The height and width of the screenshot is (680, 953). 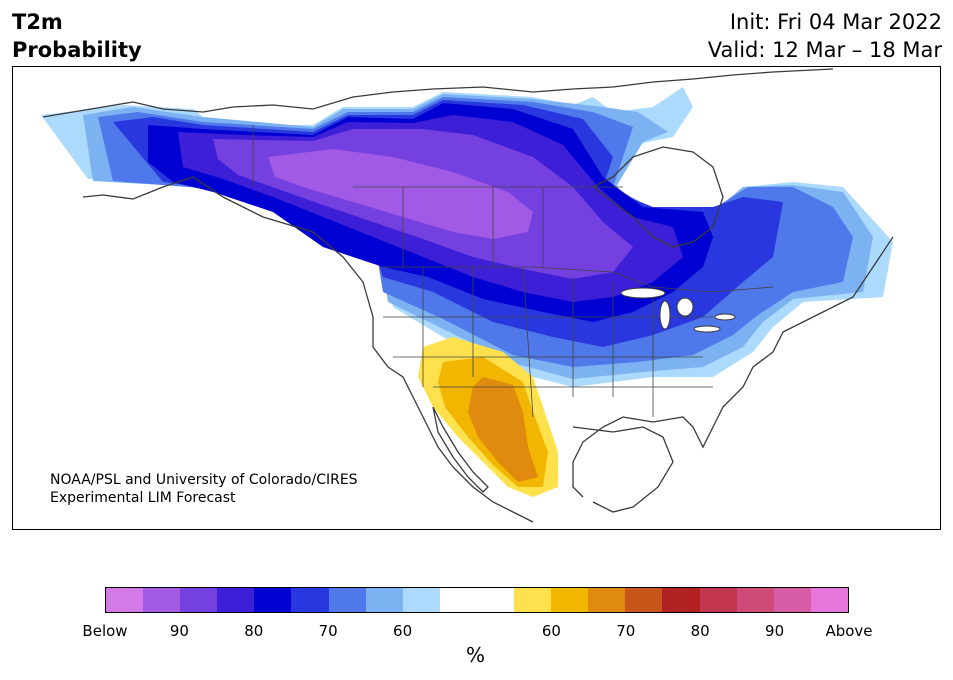 What do you see at coordinates (460, 449) in the screenshot?
I see `baja-outline` at bounding box center [460, 449].